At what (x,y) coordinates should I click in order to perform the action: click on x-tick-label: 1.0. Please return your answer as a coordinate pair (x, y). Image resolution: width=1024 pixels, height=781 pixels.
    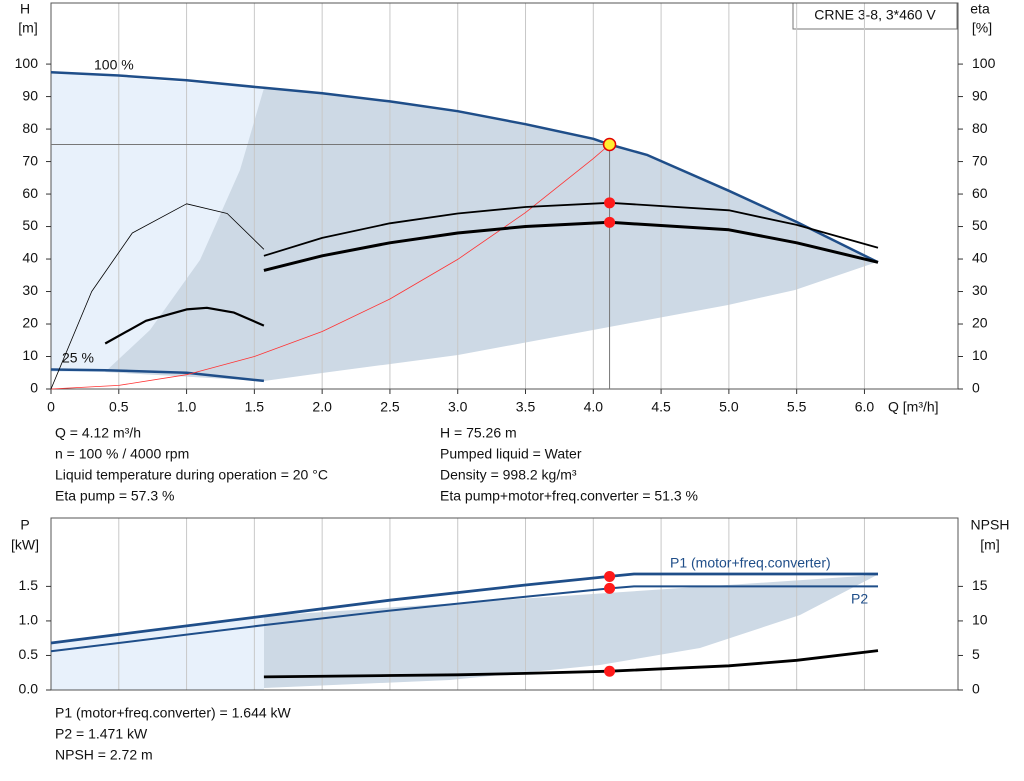
    Looking at the image, I should click on (187, 407).